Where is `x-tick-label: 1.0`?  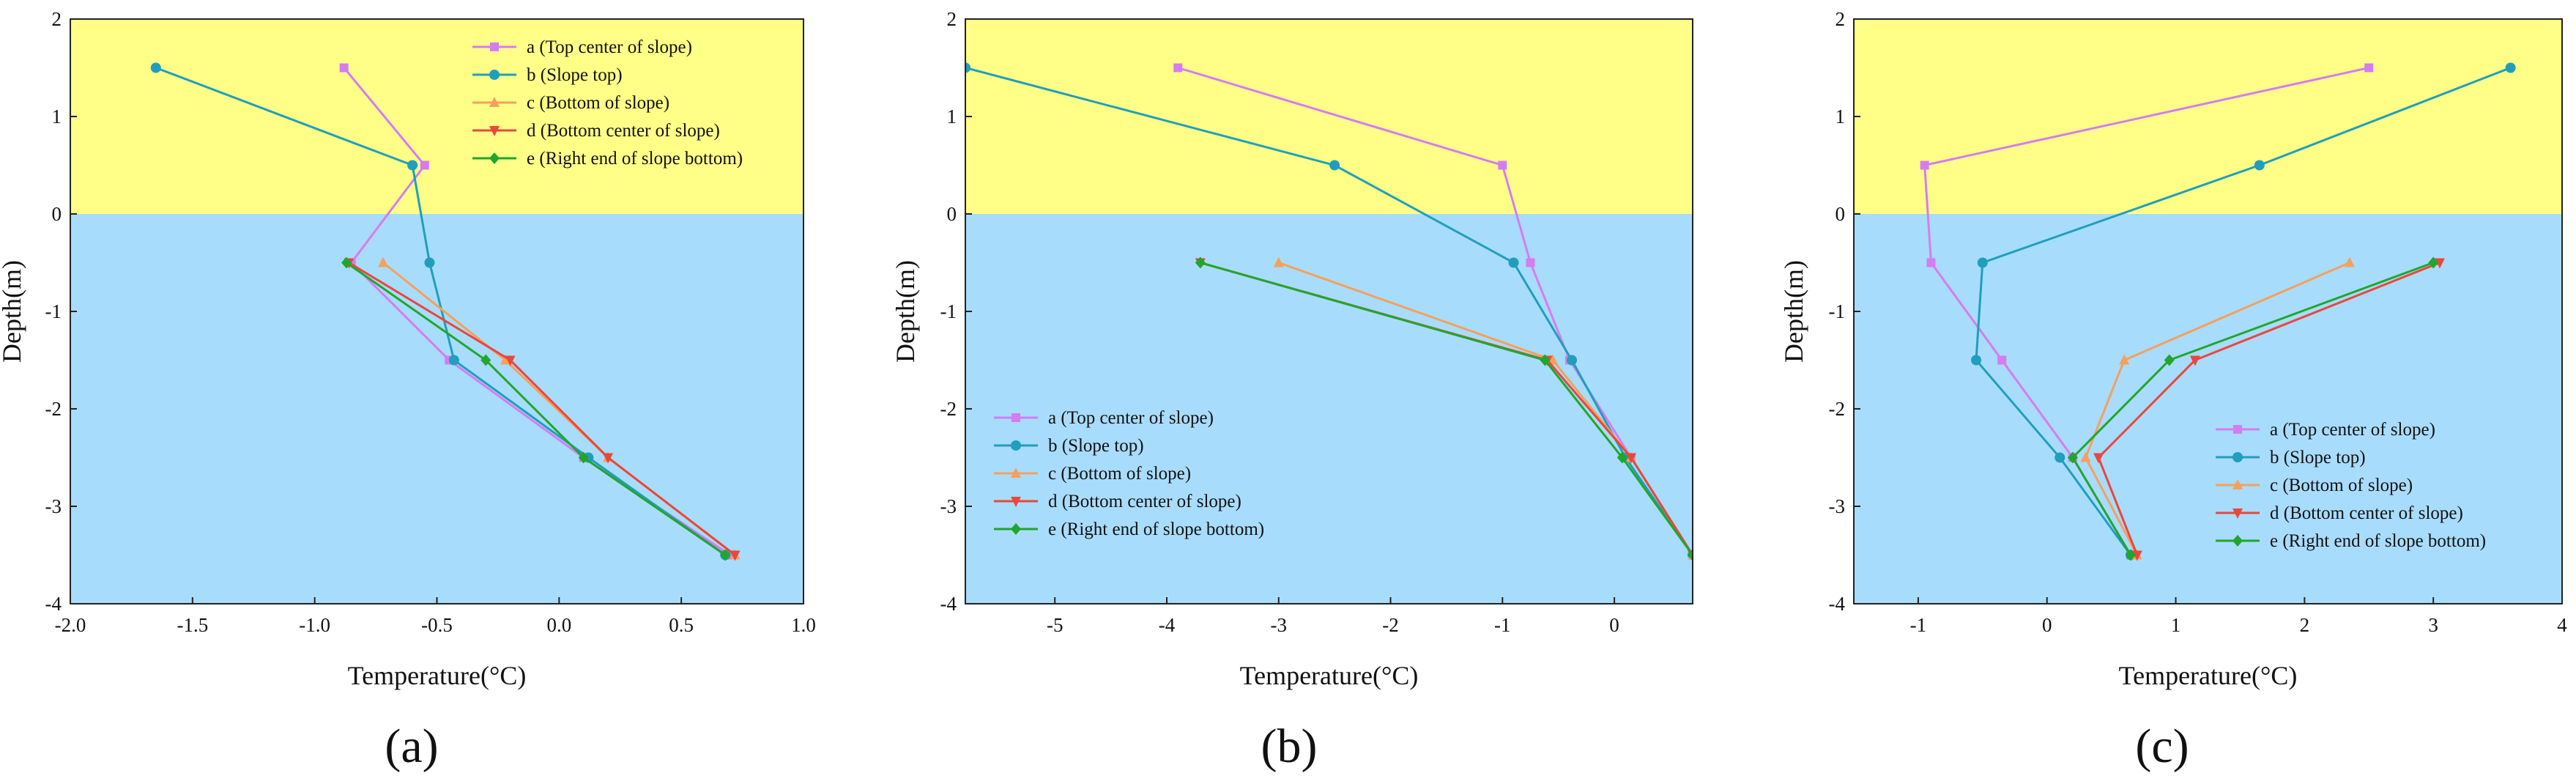 x-tick-label: 1.0 is located at coordinates (803, 625).